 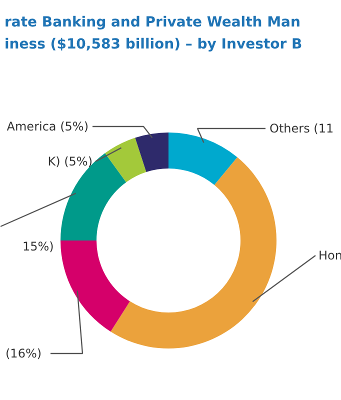 I want to click on slice-label: Others (11, so click(x=302, y=129).